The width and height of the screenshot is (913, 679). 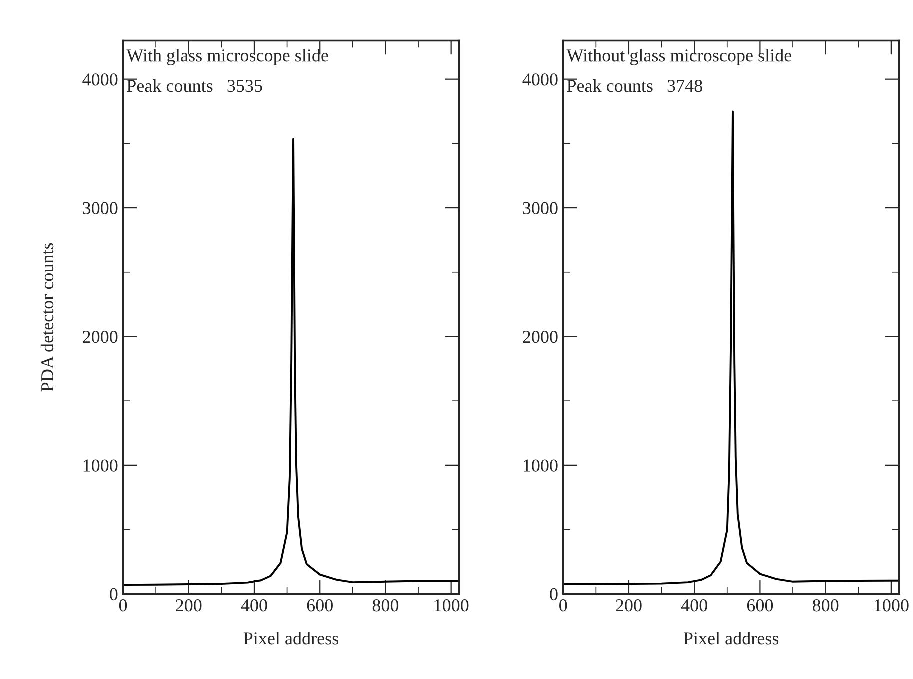 I want to click on y-axis-title: PDA detector counts, so click(x=47, y=317).